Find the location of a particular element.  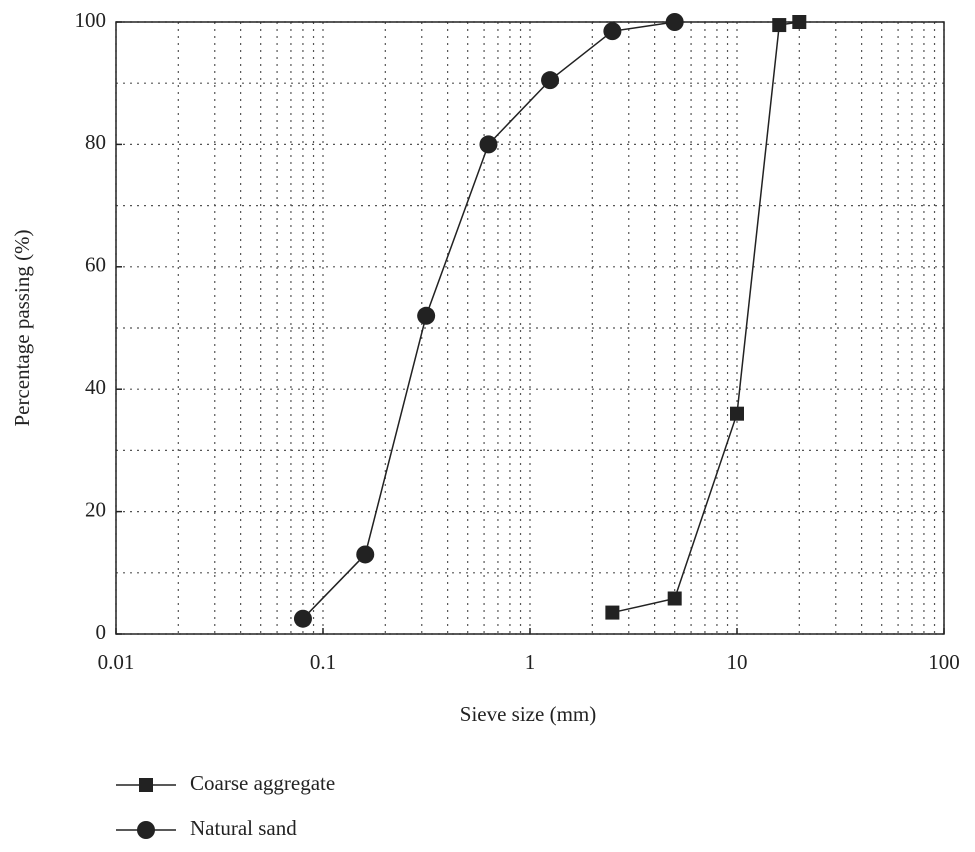

y-tick-label: 20 is located at coordinates (95, 509).